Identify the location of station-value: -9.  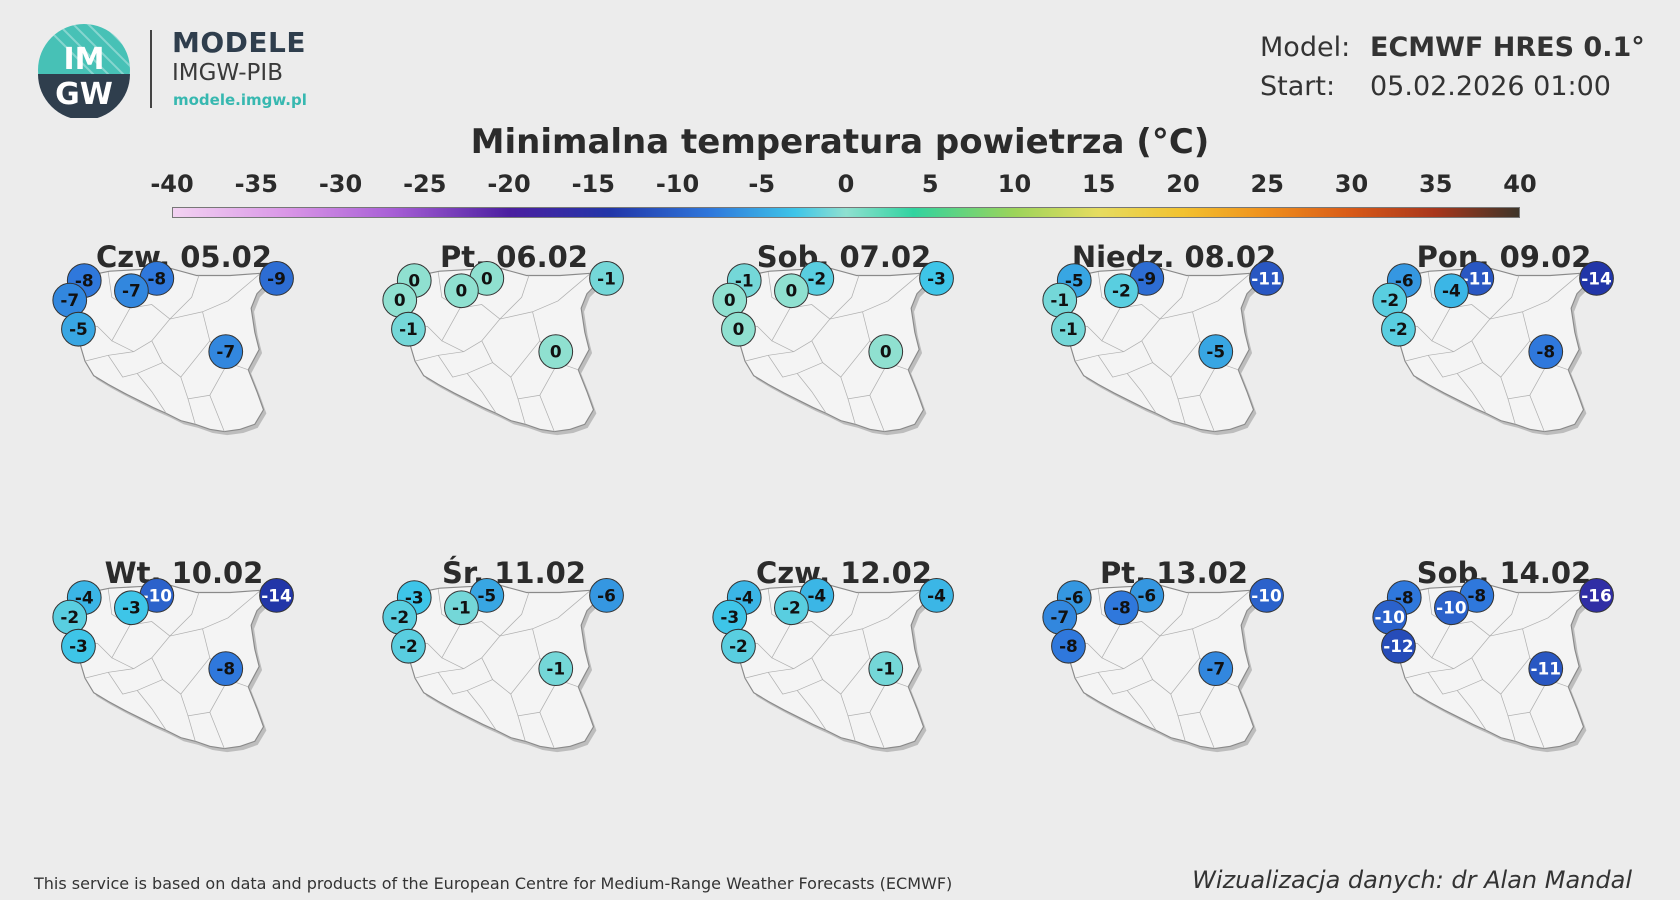
(276, 278).